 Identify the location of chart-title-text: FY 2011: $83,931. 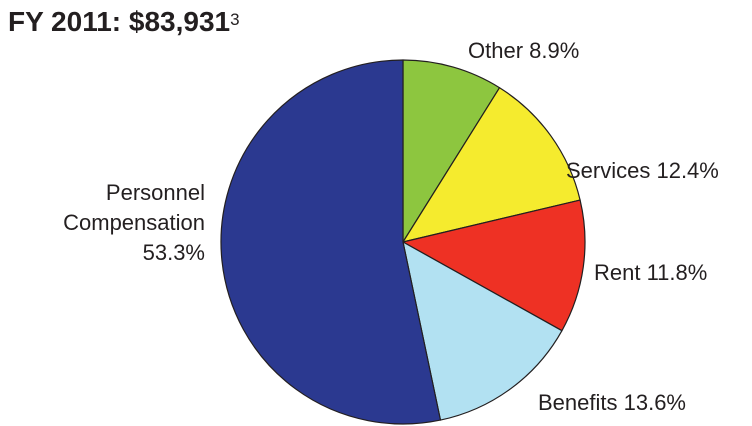
(119, 21).